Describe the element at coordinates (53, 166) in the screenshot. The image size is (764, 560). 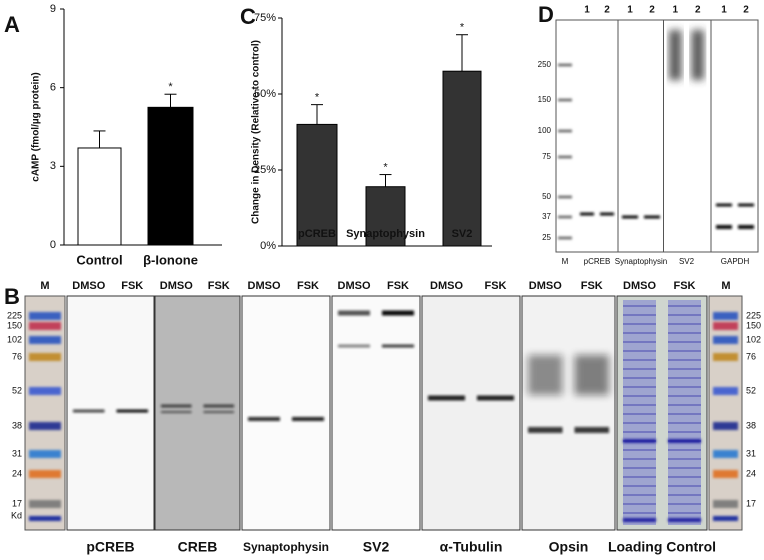
I see `y-tick-label: 3` at that location.